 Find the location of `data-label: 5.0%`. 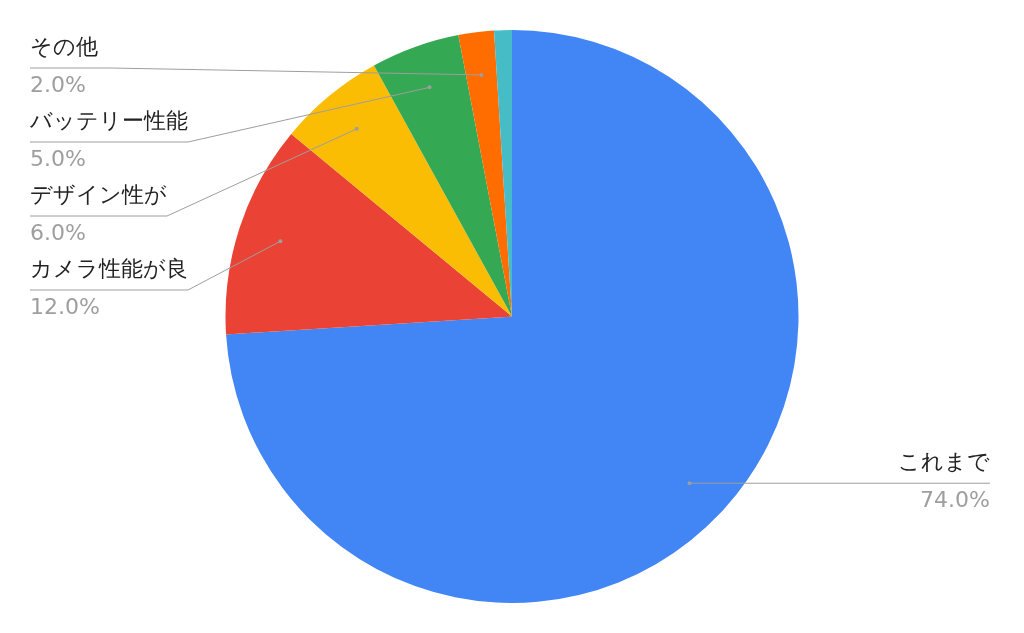

data-label: 5.0% is located at coordinates (58, 158).